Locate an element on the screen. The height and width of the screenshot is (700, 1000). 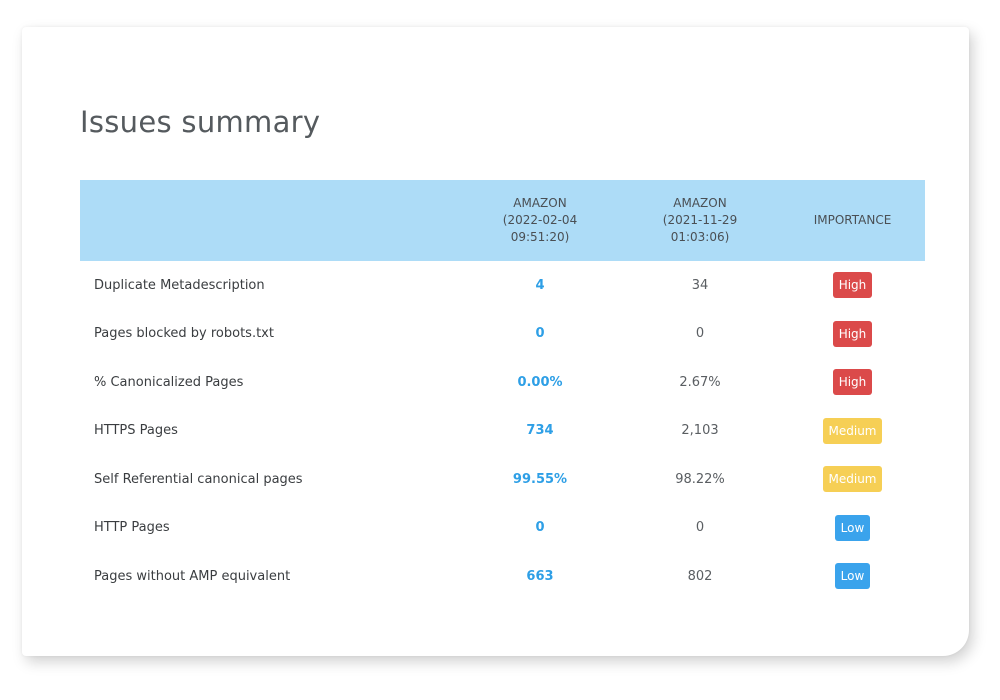
metric-label: Self Referential canonical pages is located at coordinates (198, 479).